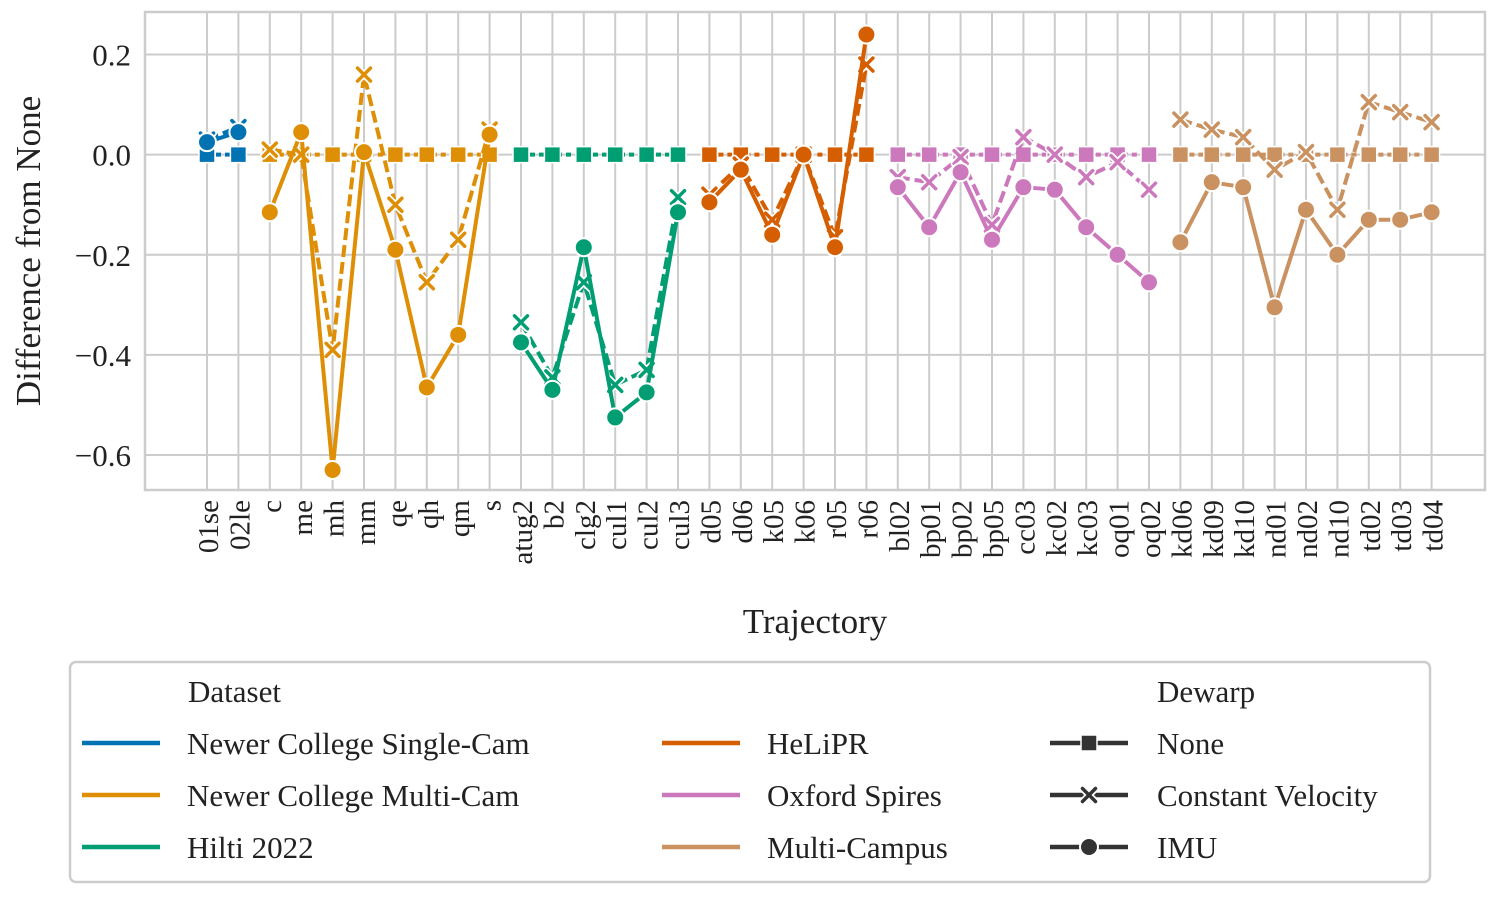 This screenshot has width=1500, height=905. Describe the element at coordinates (649, 525) in the screenshot. I see `x-tick-label: cul2` at that location.